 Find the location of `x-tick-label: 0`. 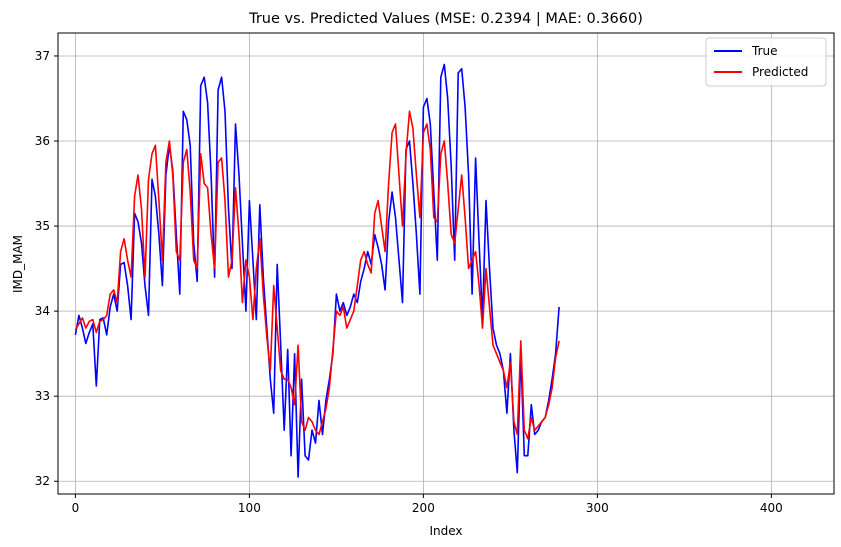

x-tick-label: 0 is located at coordinates (76, 508).